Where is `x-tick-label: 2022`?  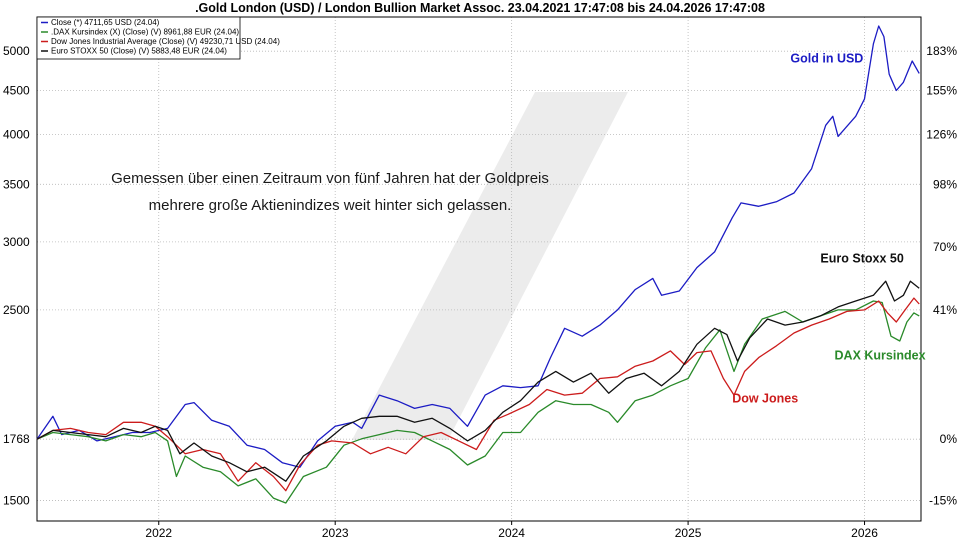 x-tick-label: 2022 is located at coordinates (158, 533).